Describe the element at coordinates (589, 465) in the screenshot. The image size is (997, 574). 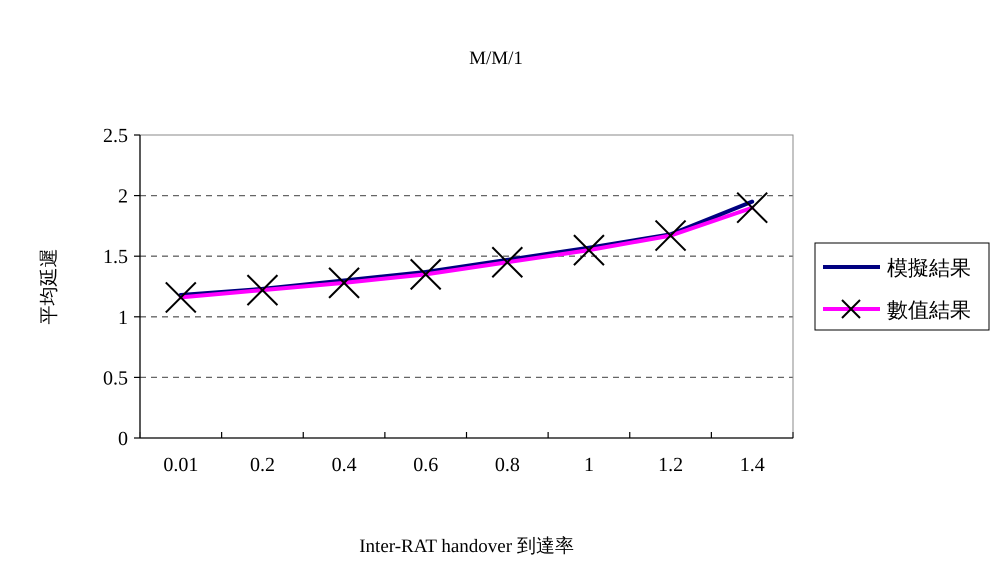
I see `x-tick-label: 1` at that location.